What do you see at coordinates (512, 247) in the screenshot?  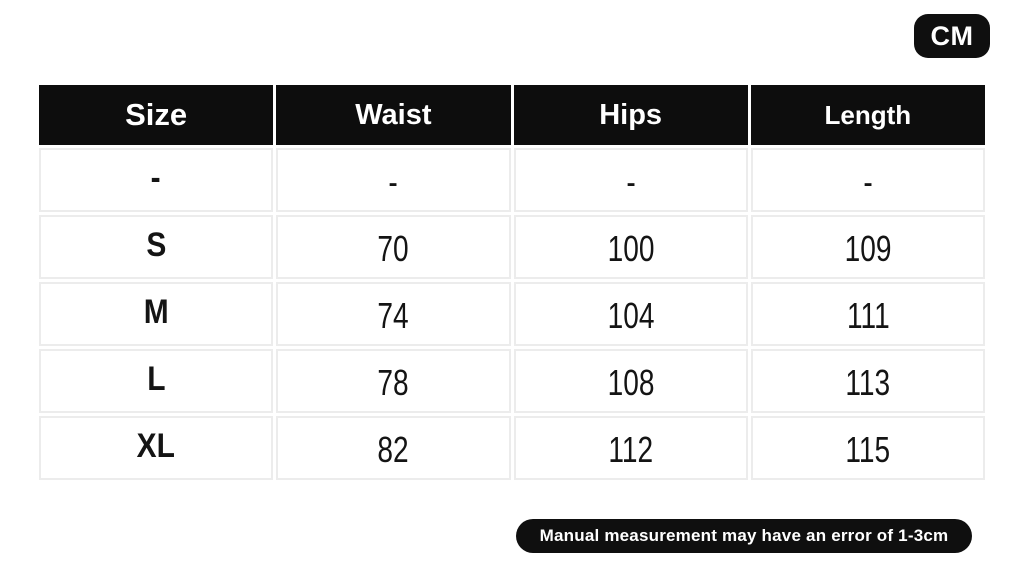 I see `table-row: S 70 100 109` at bounding box center [512, 247].